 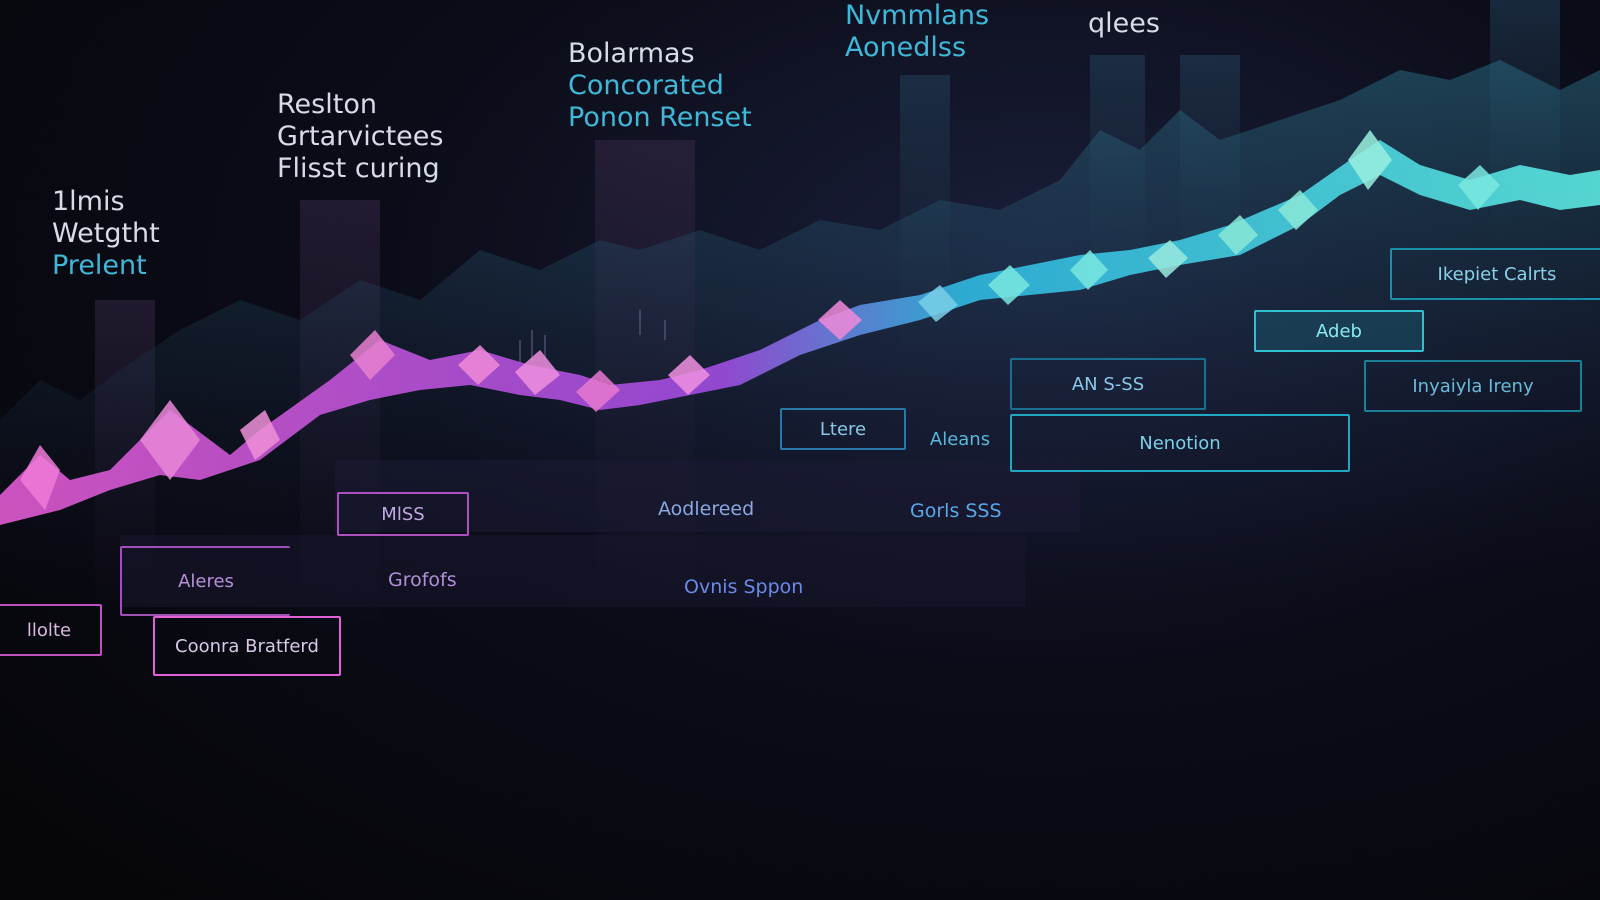 I want to click on heading-line: Concorated, so click(x=646, y=85).